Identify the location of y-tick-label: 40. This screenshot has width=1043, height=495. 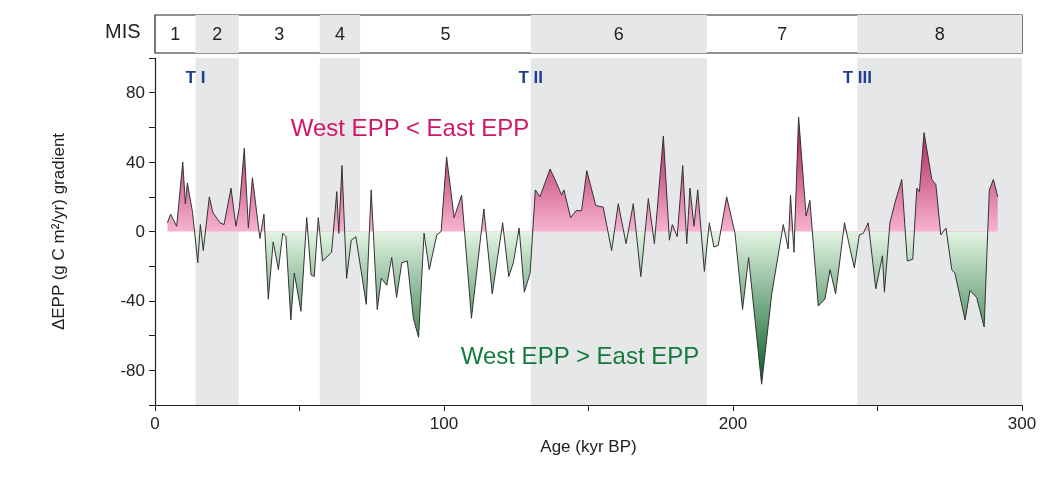
(135, 162).